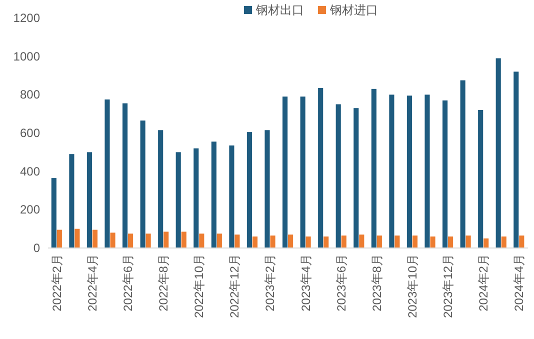  Describe the element at coordinates (30, 209) in the screenshot. I see `y-tick-label: 200` at that location.